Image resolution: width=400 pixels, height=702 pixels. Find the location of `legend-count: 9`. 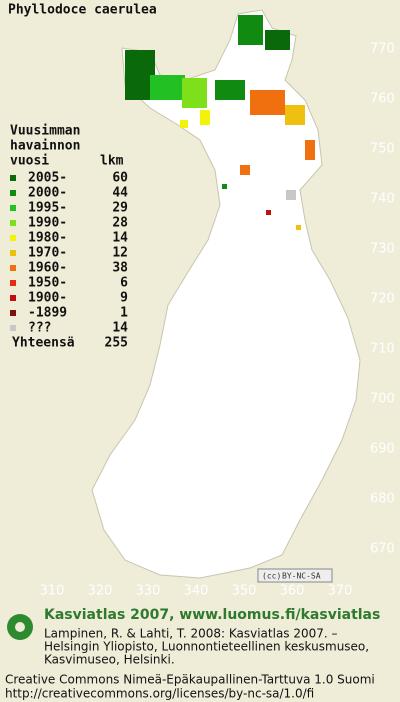

legend-count: 9 is located at coordinates (124, 298).